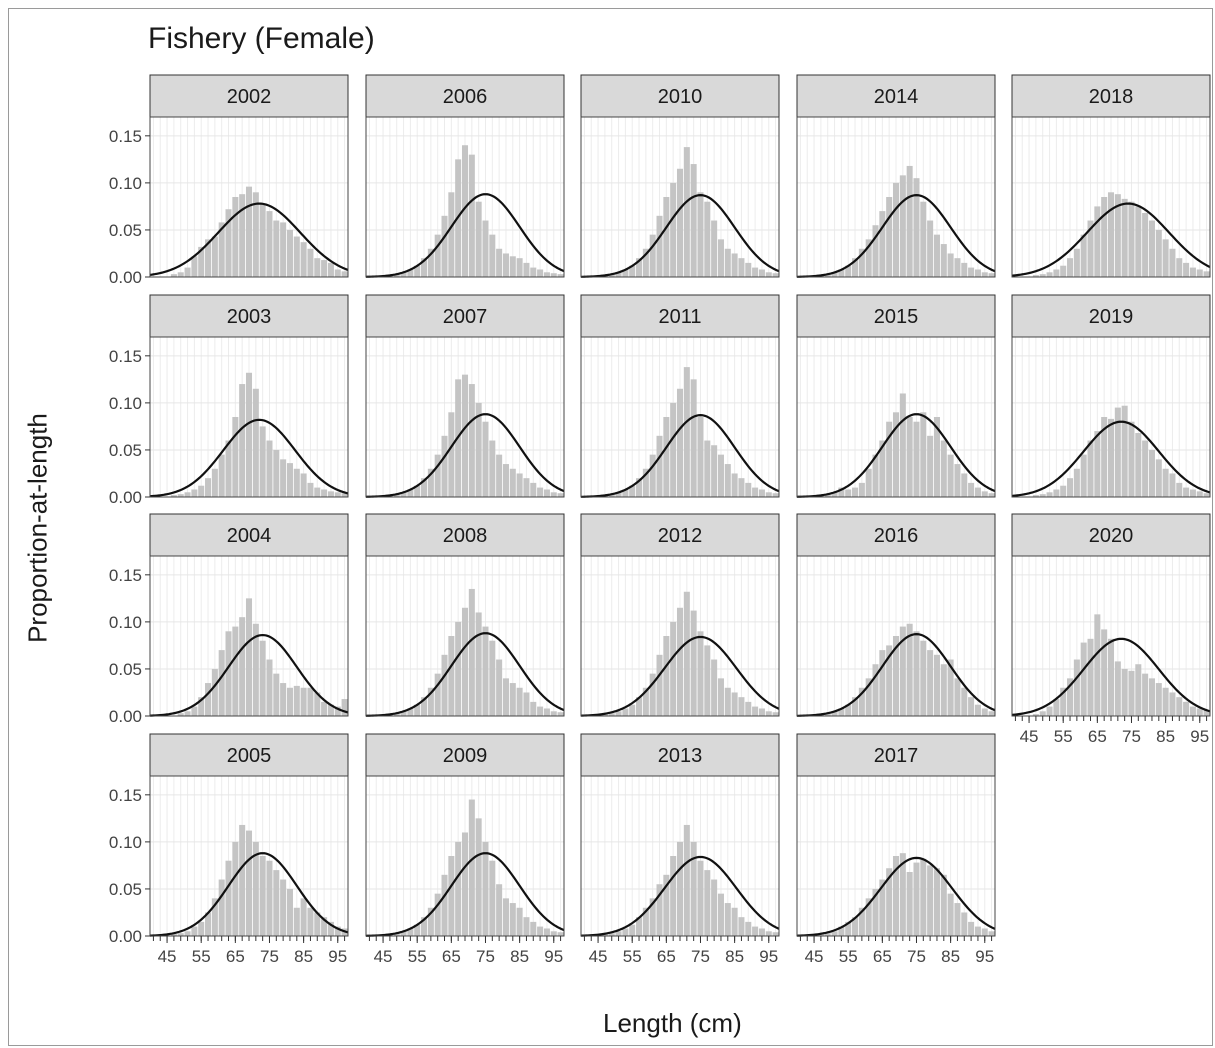 The height and width of the screenshot is (1048, 1215). Describe the element at coordinates (598, 956) in the screenshot. I see `x-tick-label: 45` at that location.